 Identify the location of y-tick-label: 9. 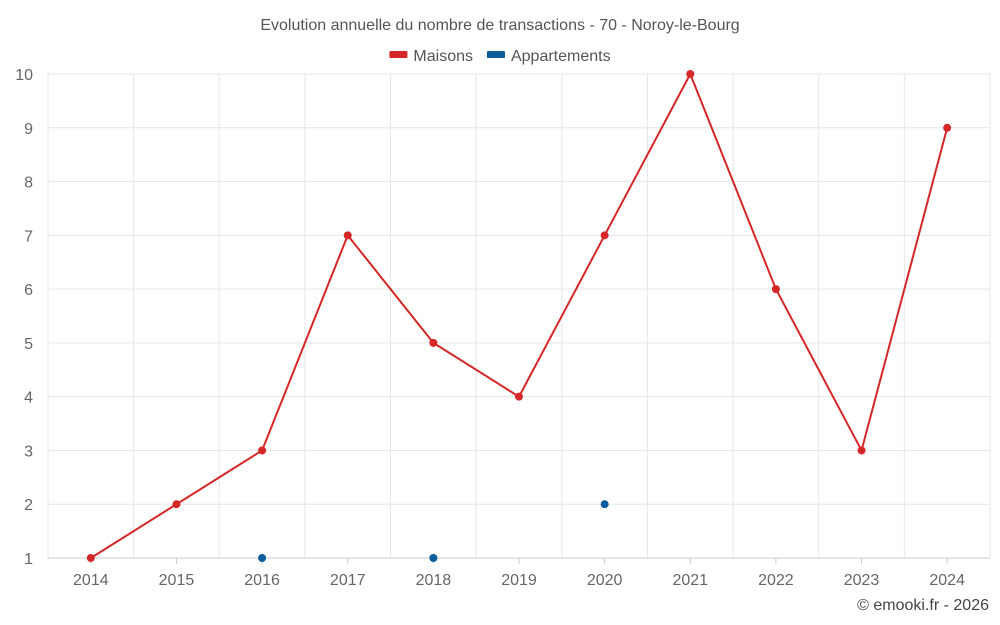
(28, 129).